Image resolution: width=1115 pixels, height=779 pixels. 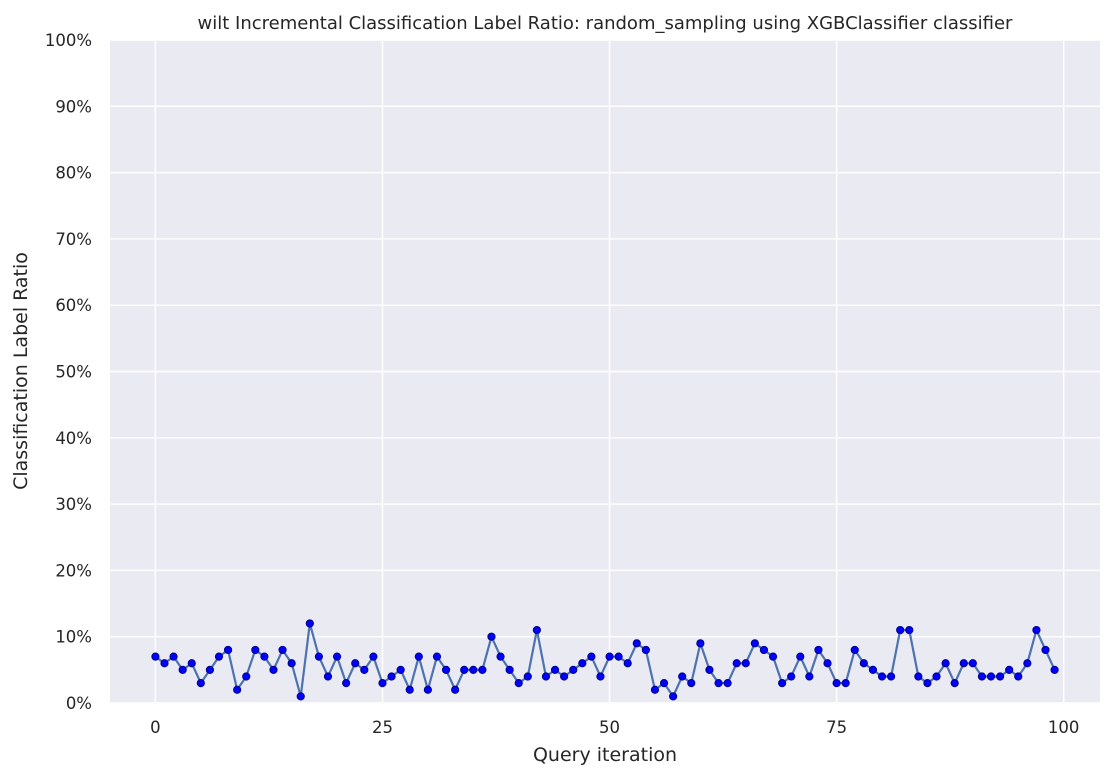 I want to click on y-tick-label: 70%, so click(x=73, y=239).